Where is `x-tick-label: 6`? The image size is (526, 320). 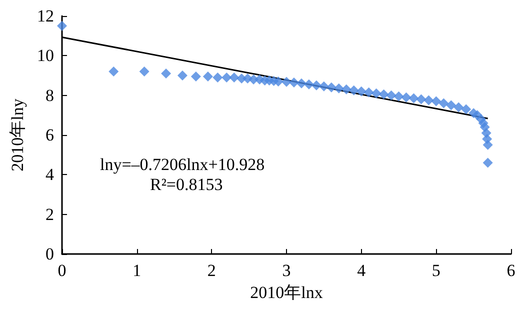
x-tick-label: 6 is located at coordinates (511, 270).